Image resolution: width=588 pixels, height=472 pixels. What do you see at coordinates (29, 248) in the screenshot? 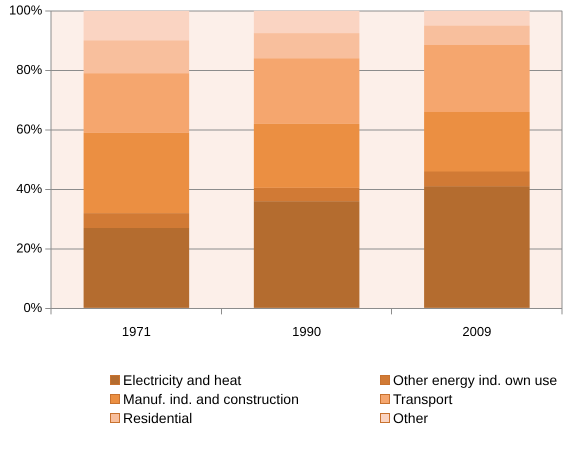
I see `y-tick-label: 20%` at bounding box center [29, 248].